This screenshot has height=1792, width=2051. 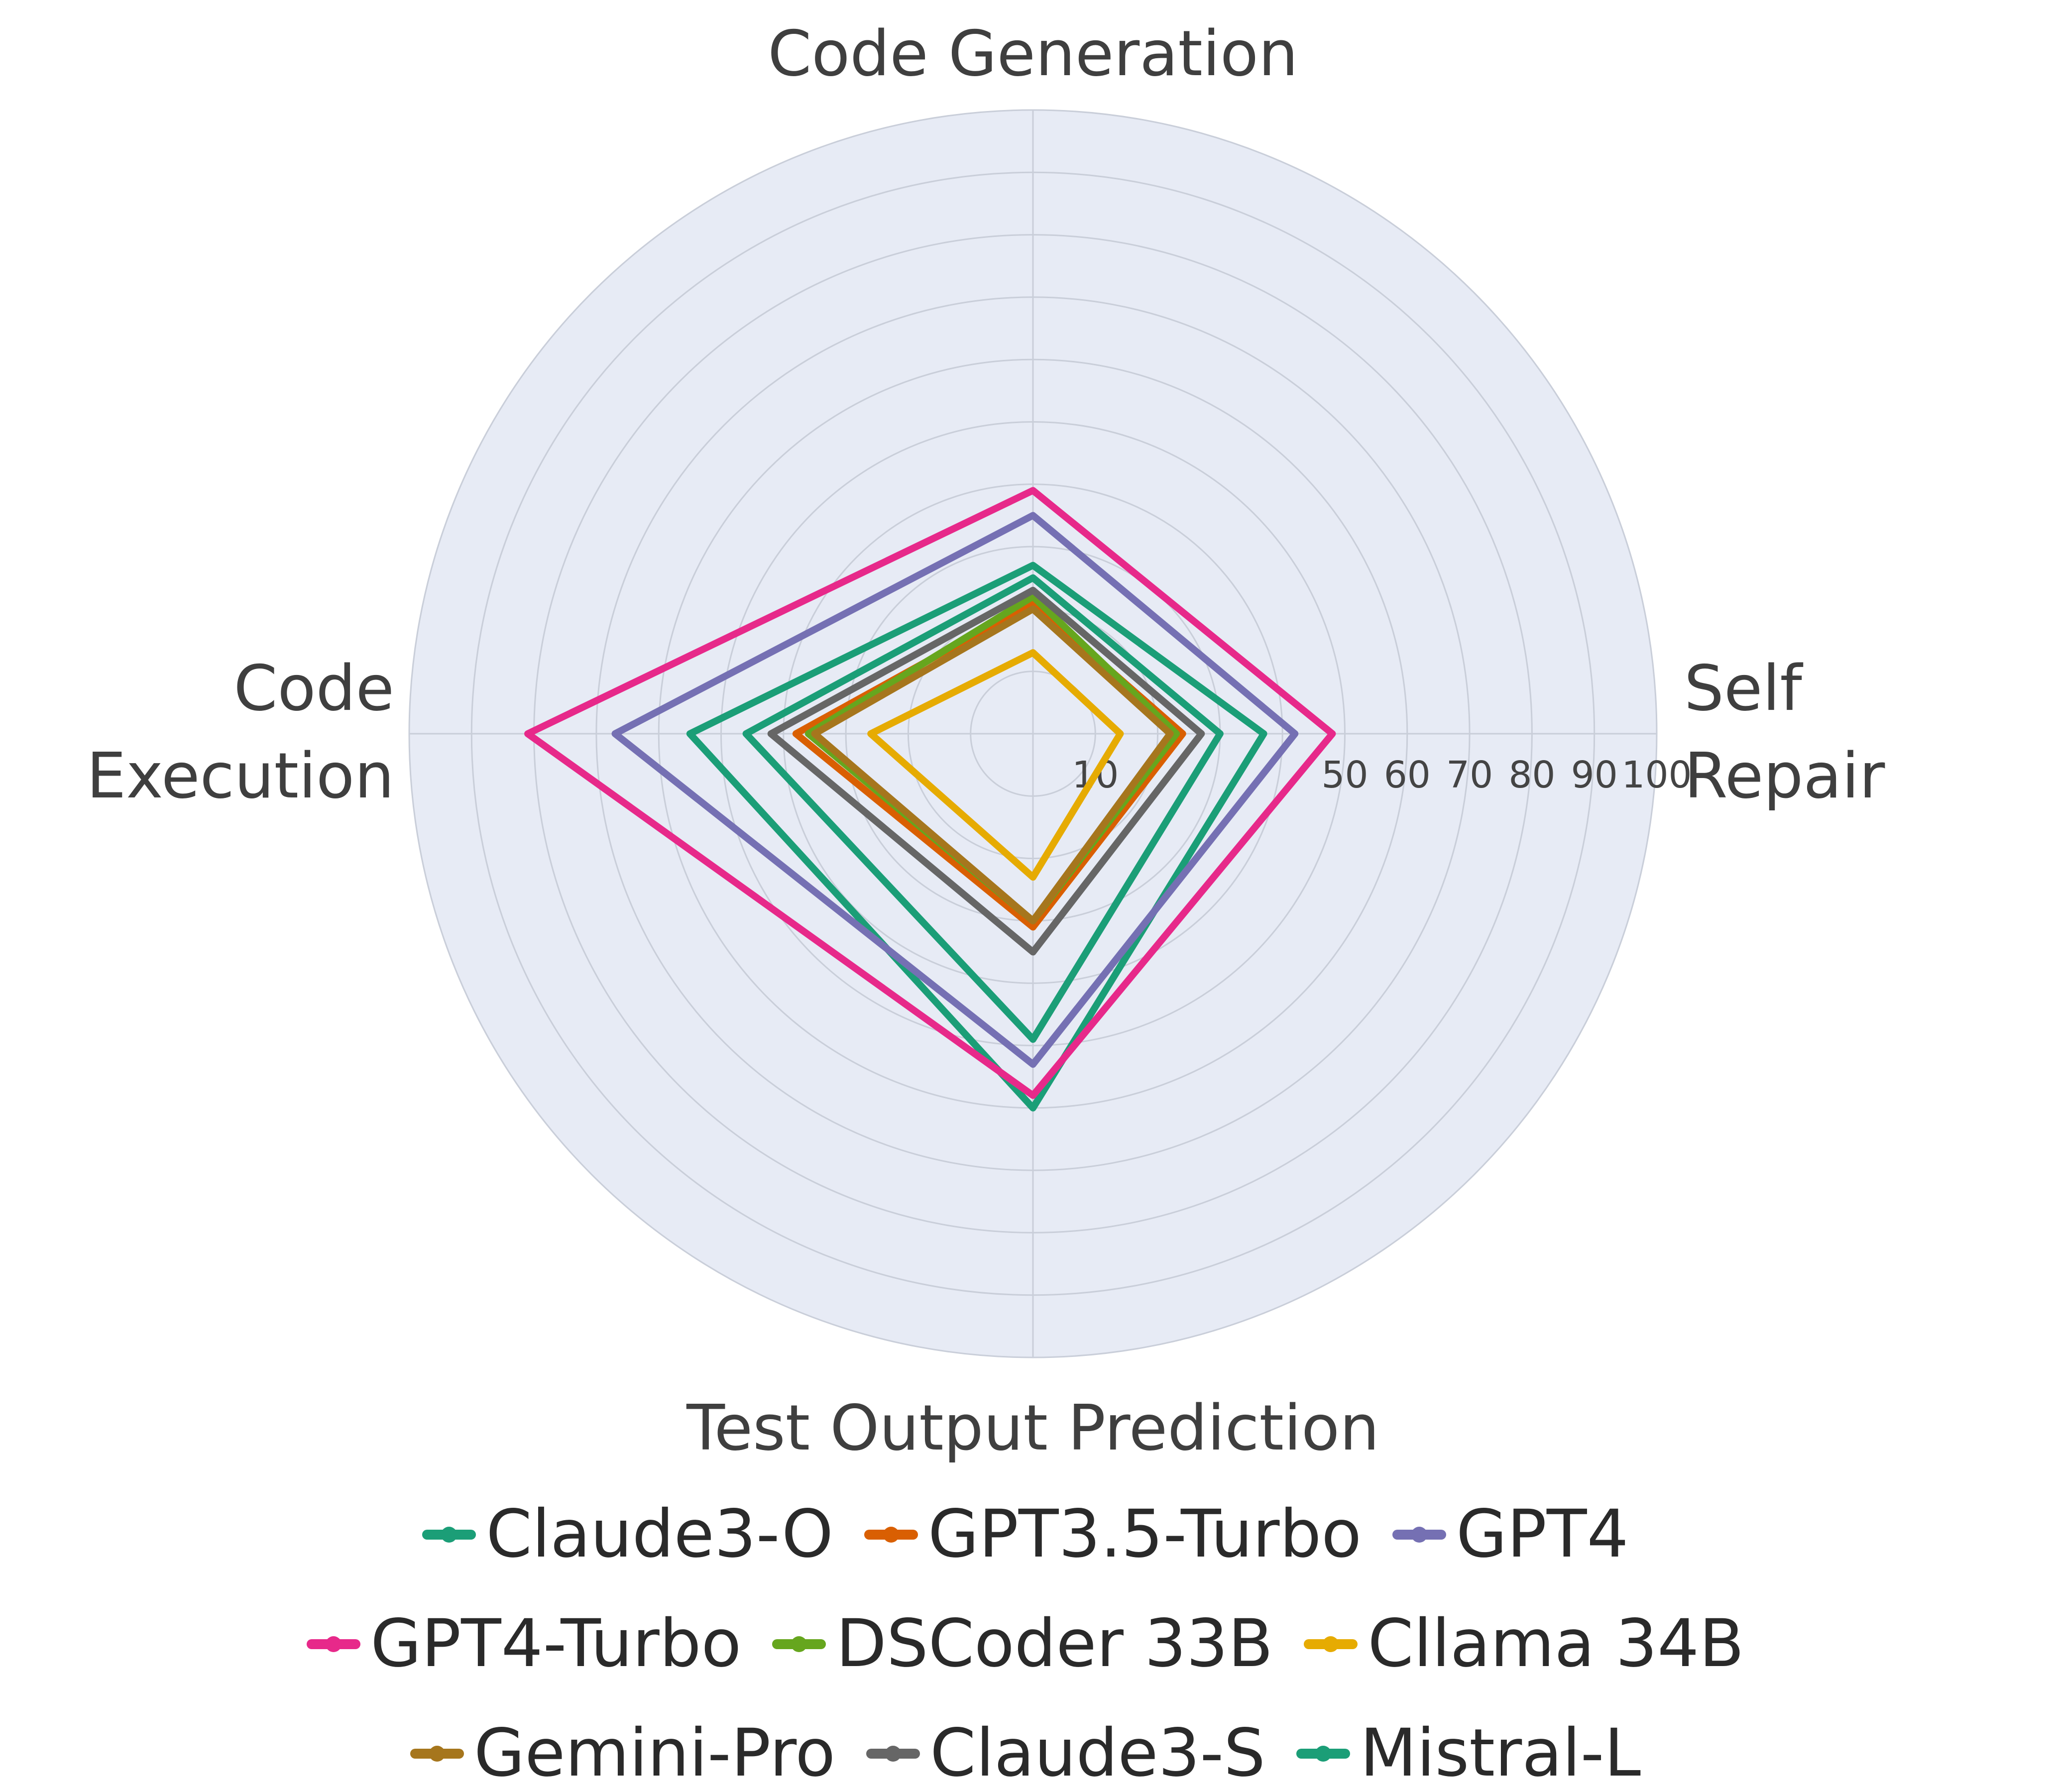 I want to click on legend-item-cllama-34b: Cllama 34B, so click(x=1524, y=1643).